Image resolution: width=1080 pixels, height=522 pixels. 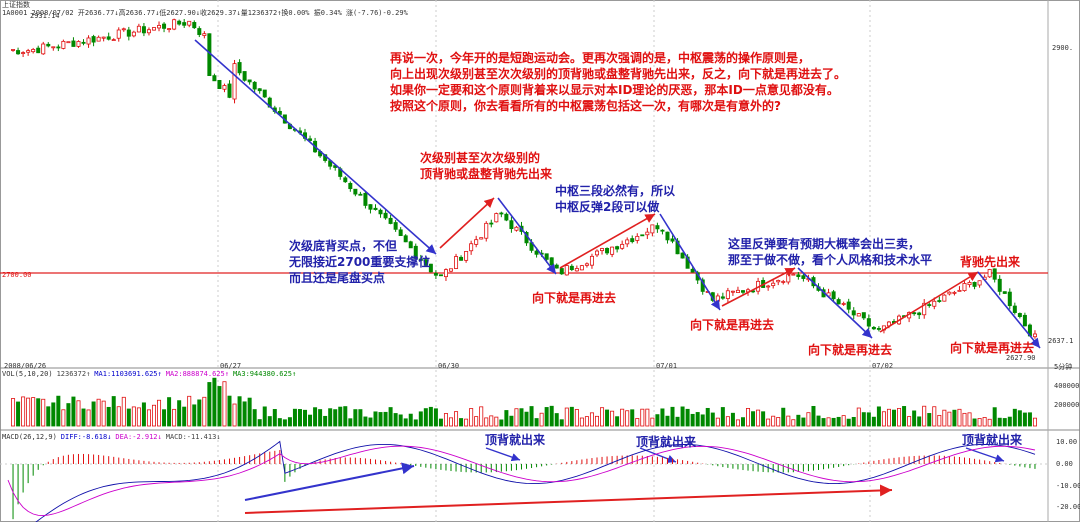 I want to click on annotation-buy-point: 次级底背买点，不但 无限接近2700重要支撑位 而且还是尾盘买点, so click(x=360, y=262).